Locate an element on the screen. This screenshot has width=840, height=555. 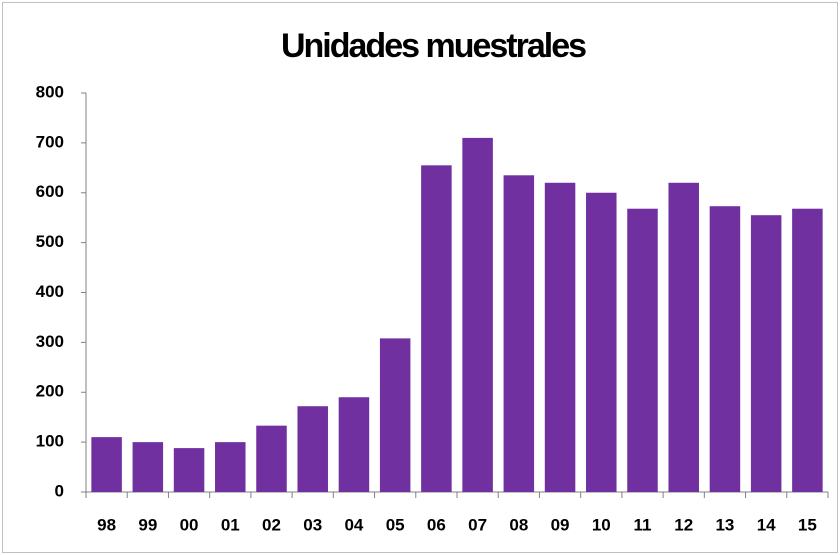
x-tick-label: 99 is located at coordinates (147, 524).